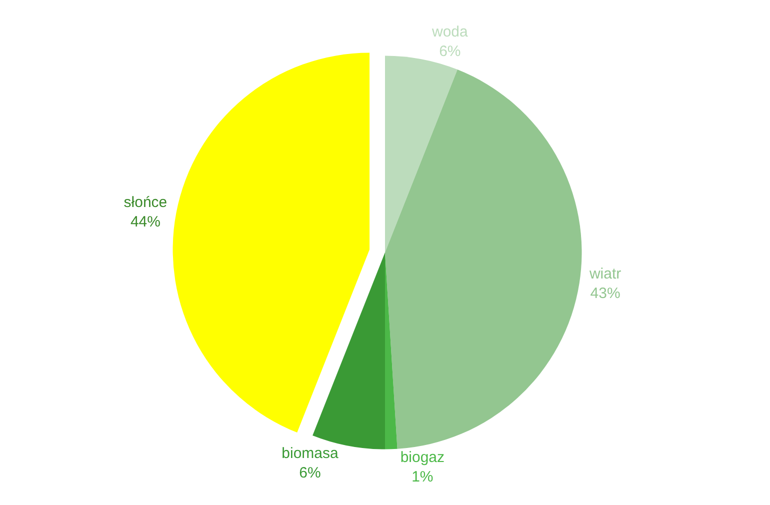 Image resolution: width=770 pixels, height=505 pixels. What do you see at coordinates (145, 221) in the screenshot?
I see `data-label: 44%` at bounding box center [145, 221].